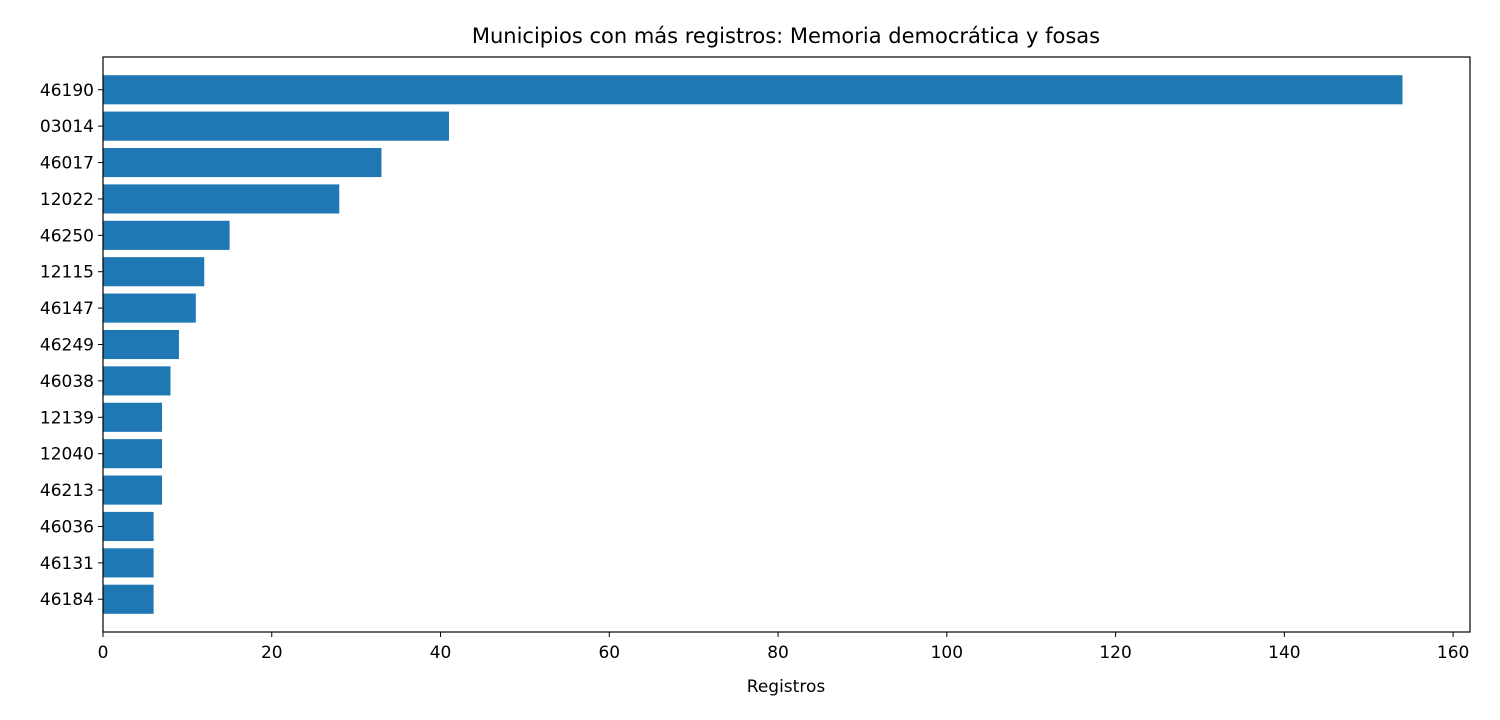  Describe the element at coordinates (67, 382) in the screenshot. I see `y-tick-label: 46038` at that location.